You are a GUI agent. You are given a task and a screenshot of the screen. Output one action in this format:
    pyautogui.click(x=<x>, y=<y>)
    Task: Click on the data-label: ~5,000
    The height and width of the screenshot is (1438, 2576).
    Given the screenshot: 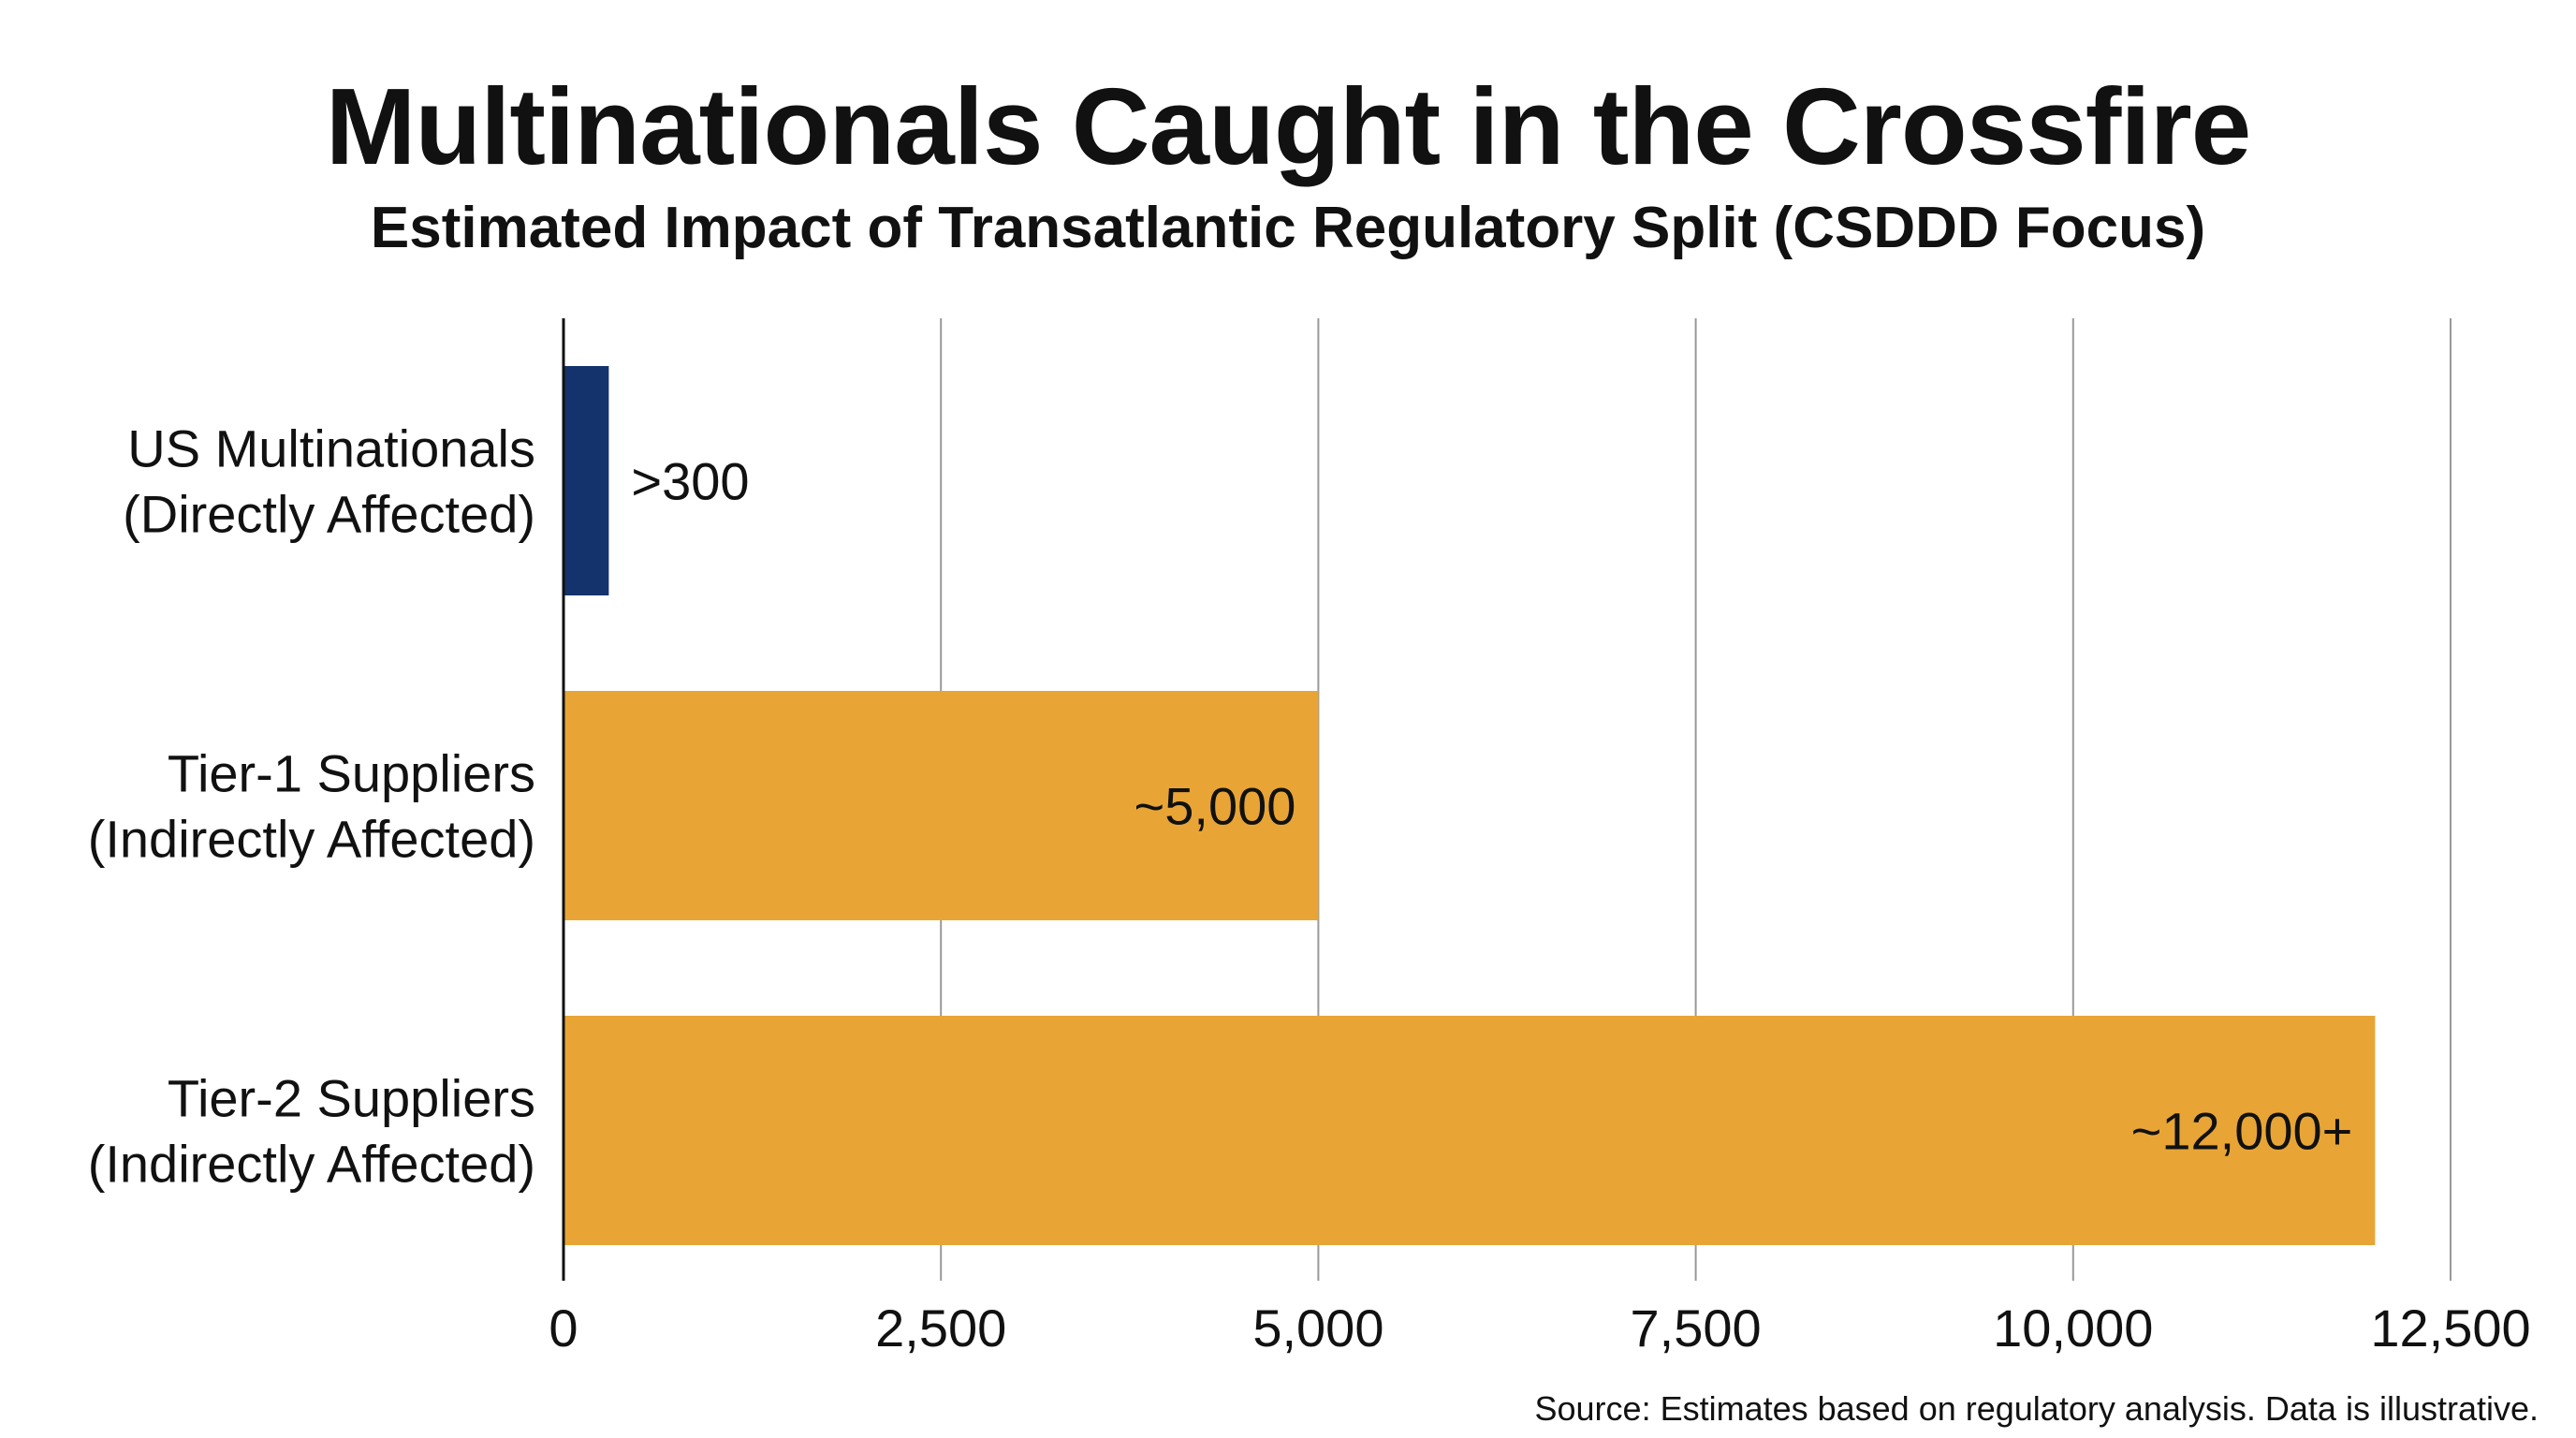 What is the action you would take?
    pyautogui.click(x=1215, y=806)
    